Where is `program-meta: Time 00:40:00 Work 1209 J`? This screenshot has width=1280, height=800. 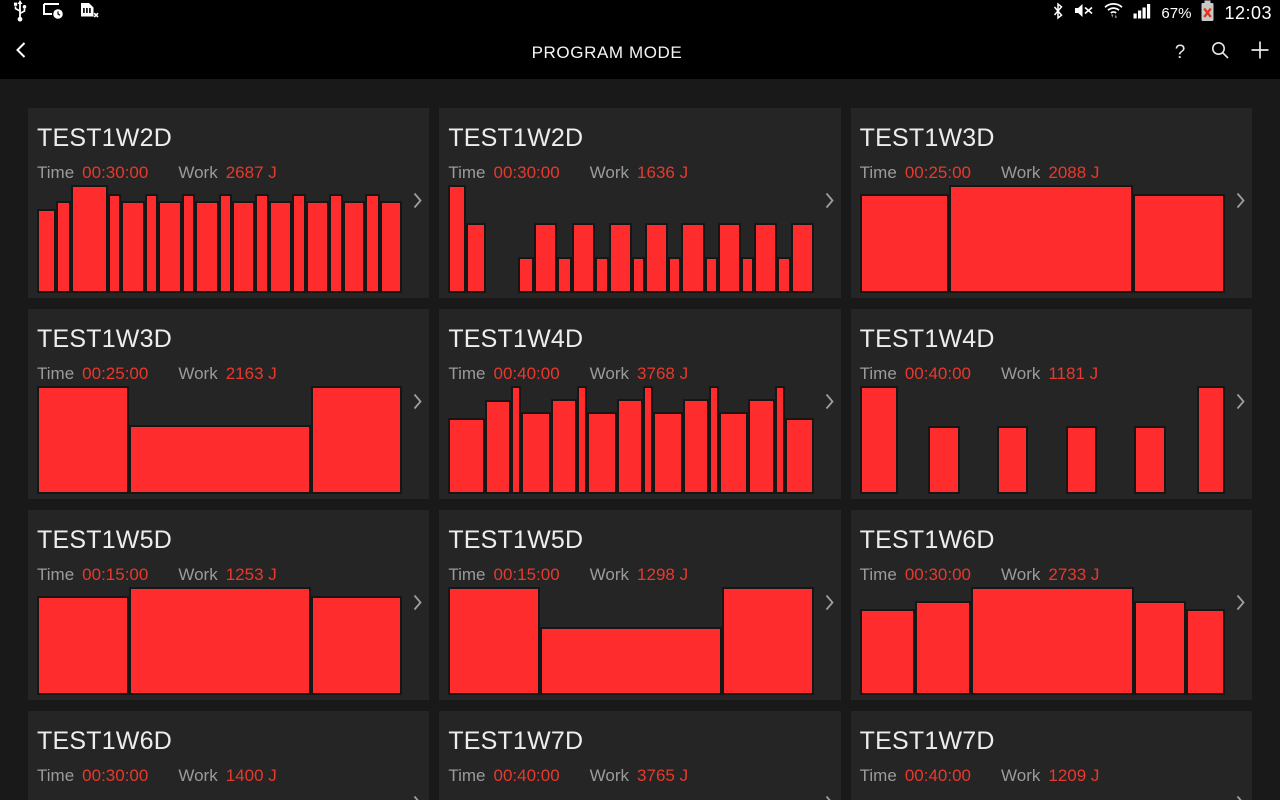
program-meta: Time 00:40:00 Work 1209 J is located at coordinates (1056, 776).